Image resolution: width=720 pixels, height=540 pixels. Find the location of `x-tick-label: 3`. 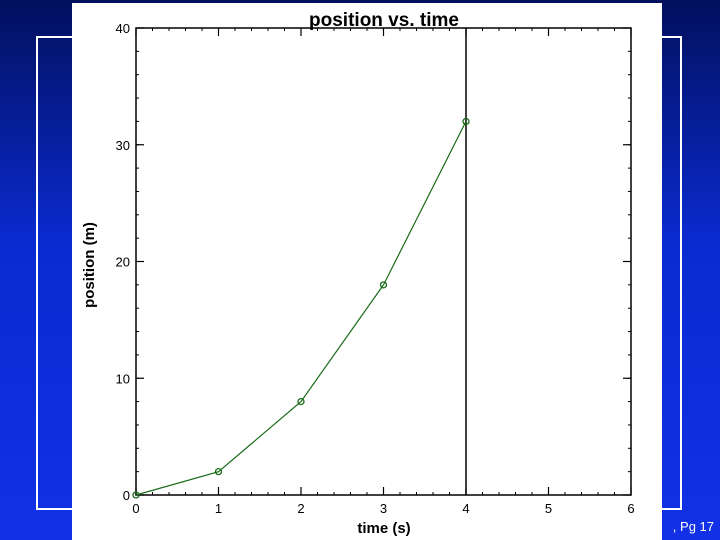

x-tick-label: 3 is located at coordinates (383, 508).